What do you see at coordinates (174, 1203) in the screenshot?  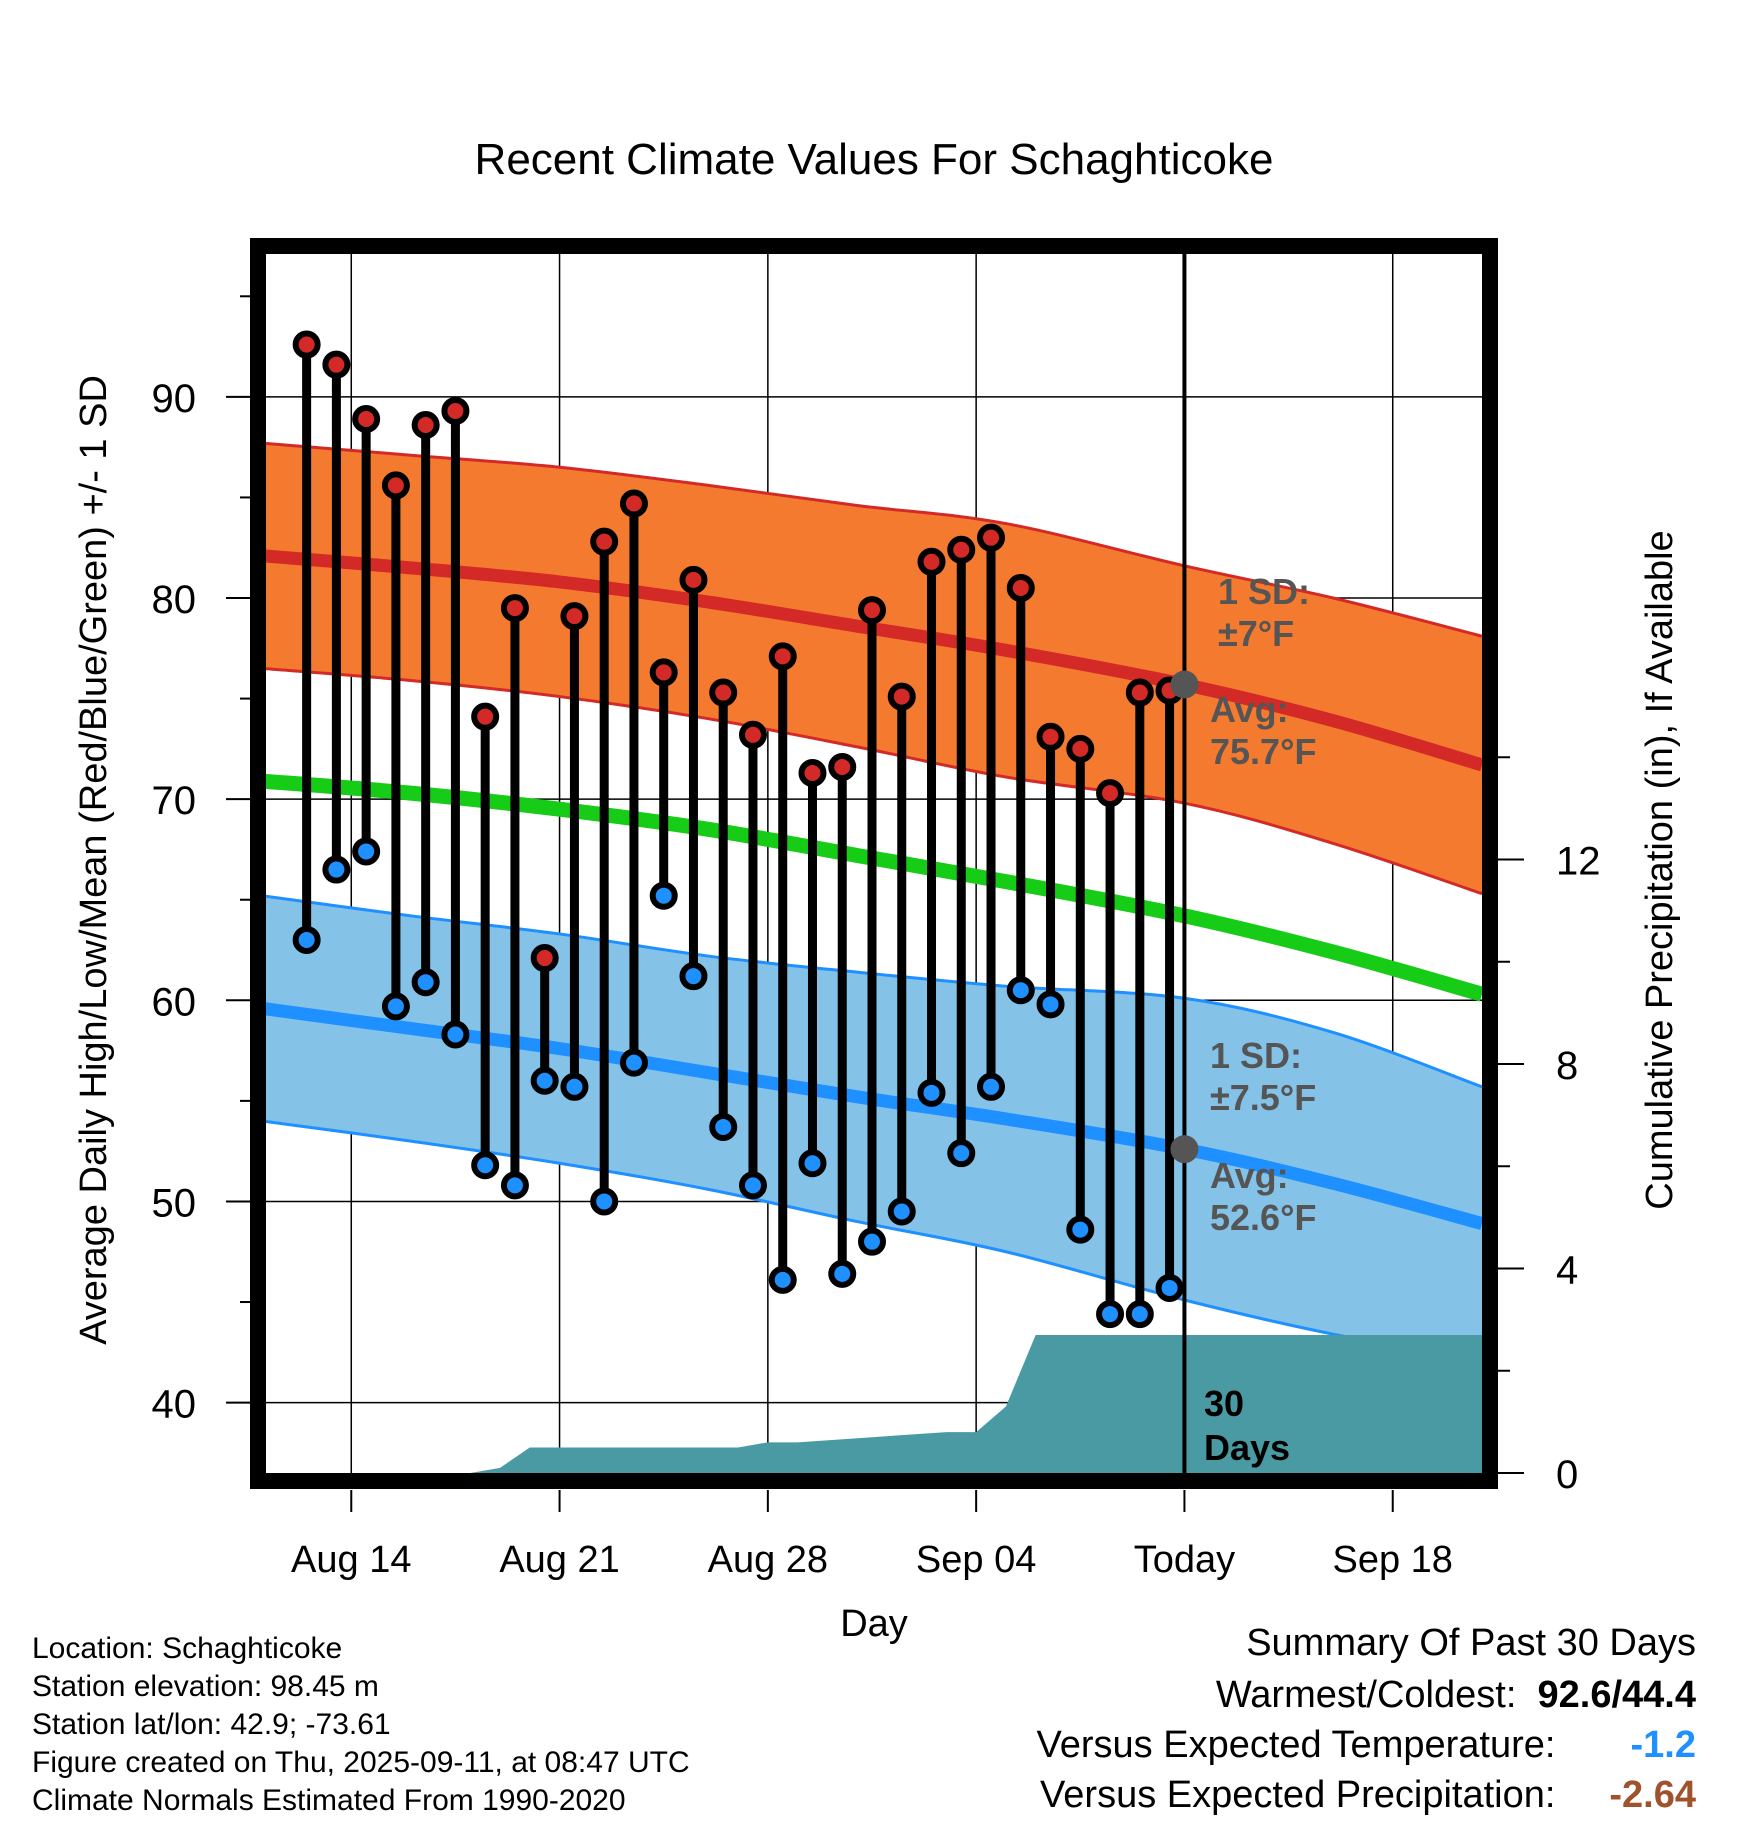 I see `y-tick-label: 50` at bounding box center [174, 1203].